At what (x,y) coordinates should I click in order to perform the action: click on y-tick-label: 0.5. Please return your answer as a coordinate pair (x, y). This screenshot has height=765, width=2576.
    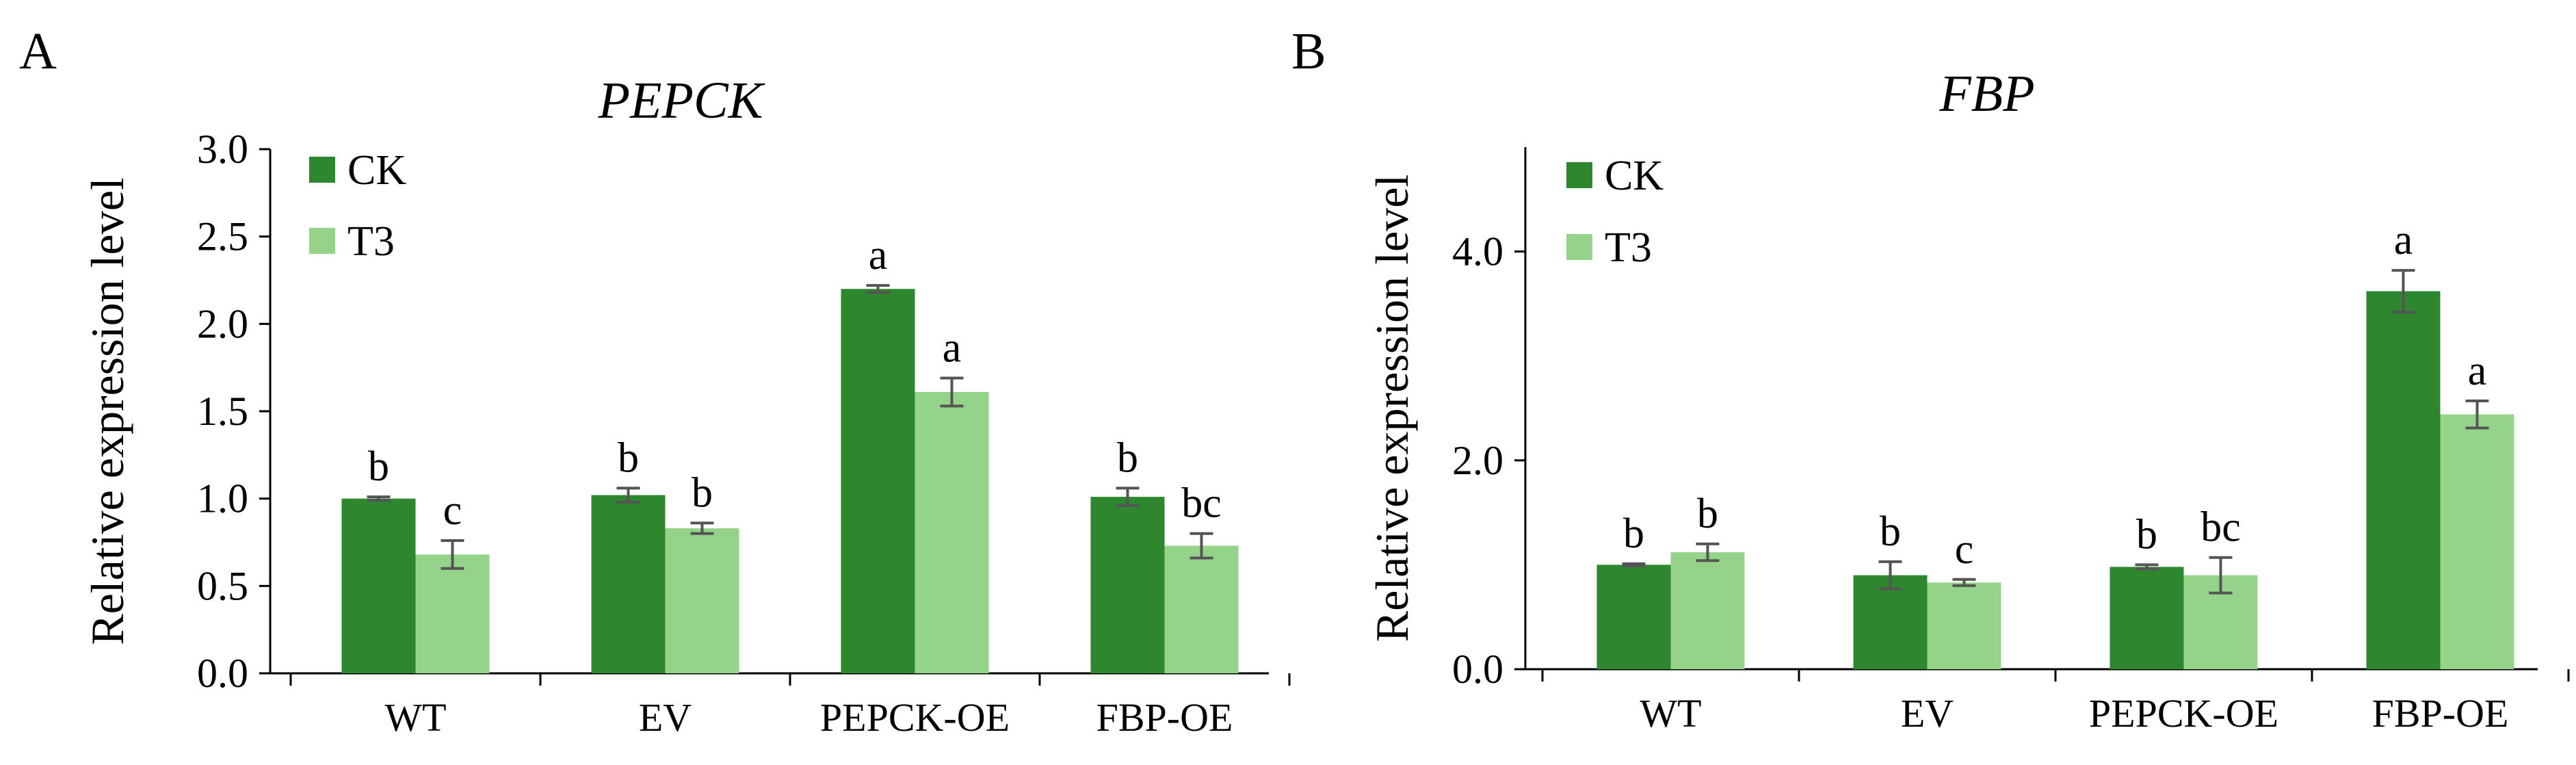
    Looking at the image, I should click on (222, 585).